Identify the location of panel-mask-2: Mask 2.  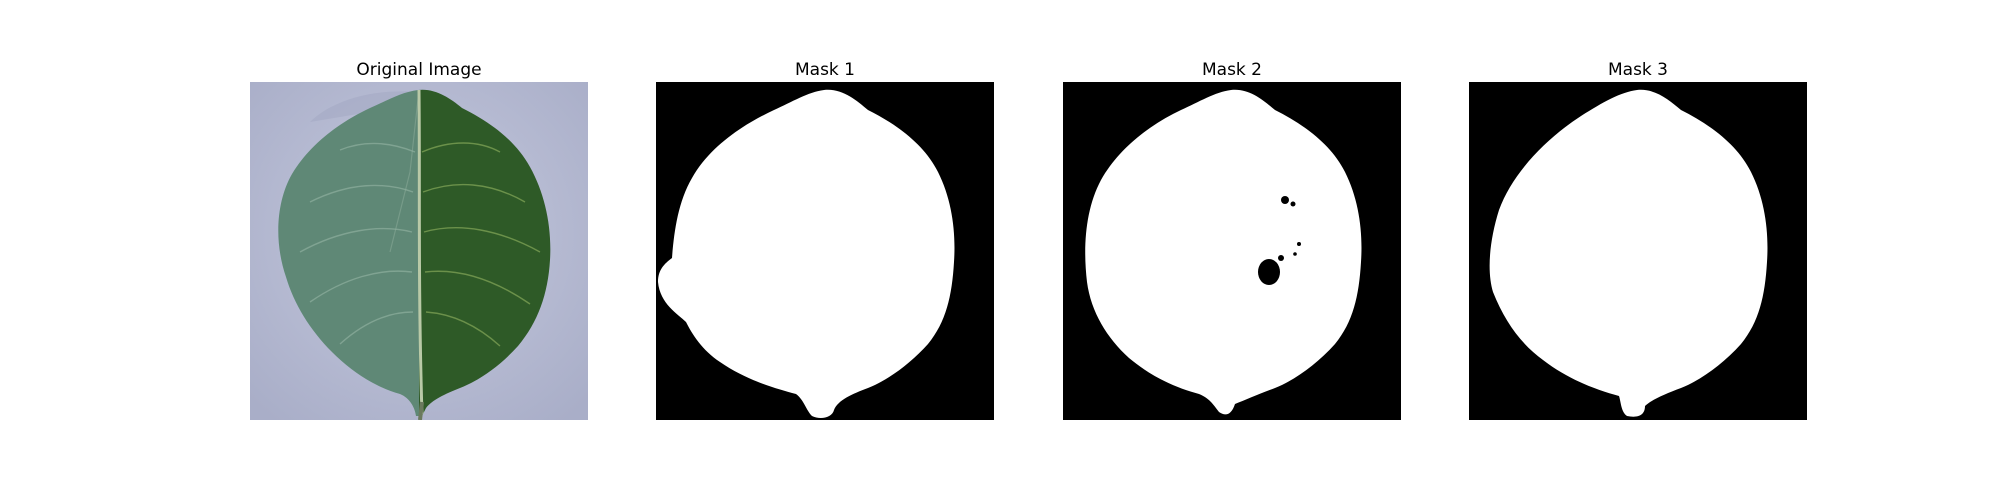
(1232, 239).